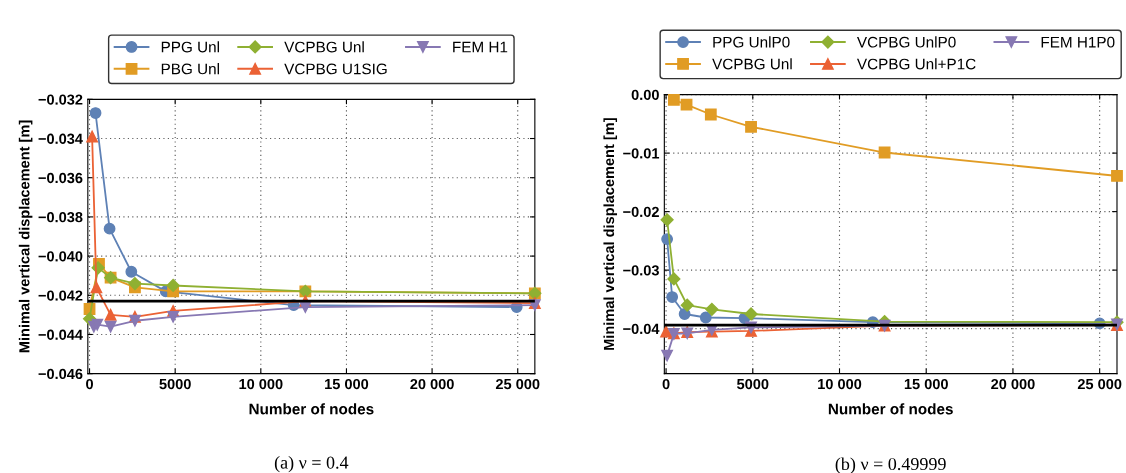  What do you see at coordinates (480, 47) in the screenshot?
I see `legend-label: FEM H1` at bounding box center [480, 47].